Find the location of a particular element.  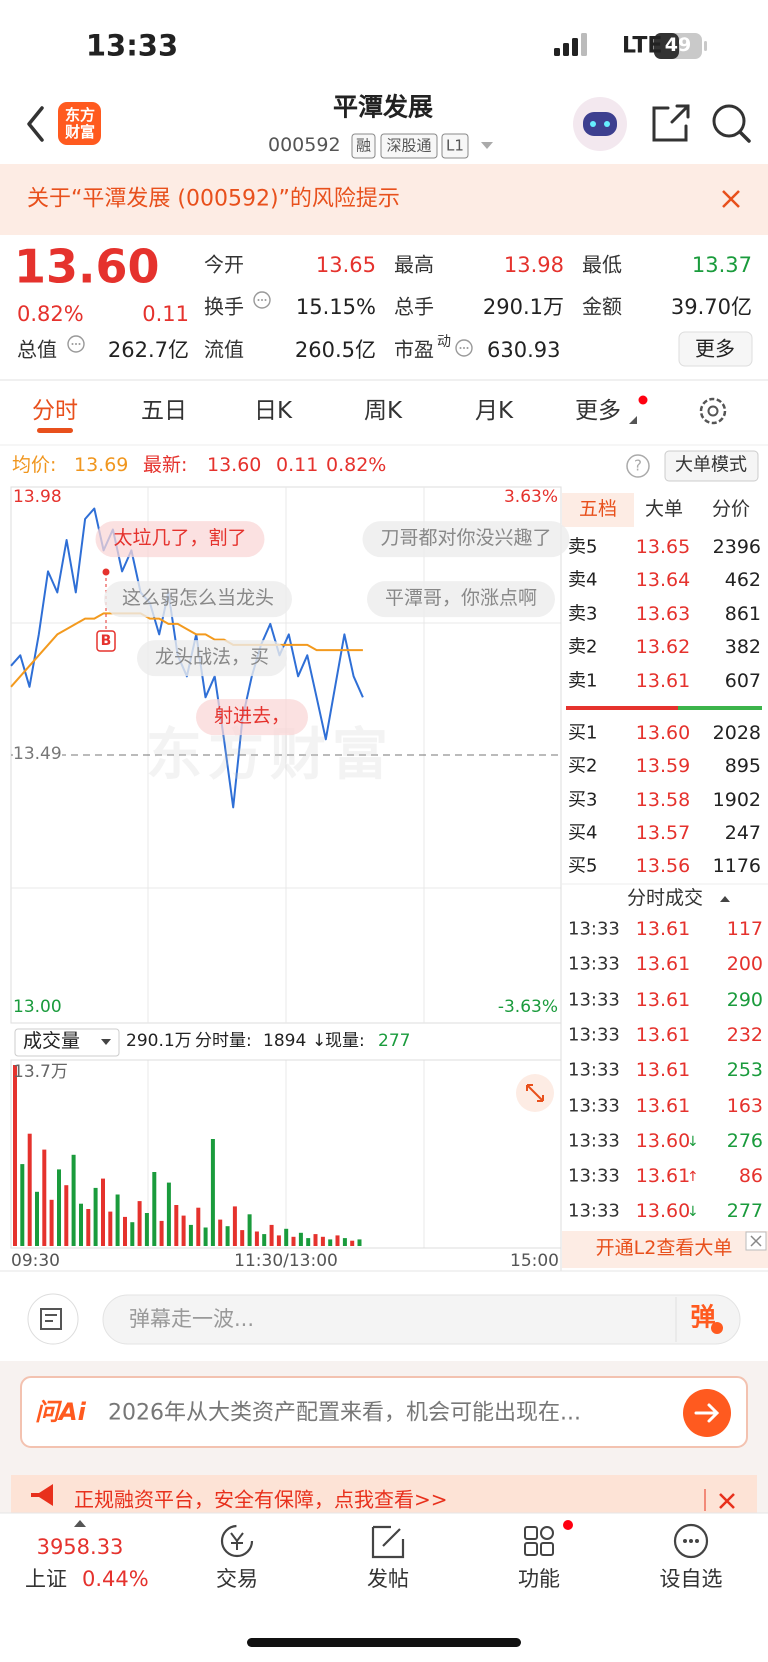

y-tick-label: 13.98 is located at coordinates (37, 497).